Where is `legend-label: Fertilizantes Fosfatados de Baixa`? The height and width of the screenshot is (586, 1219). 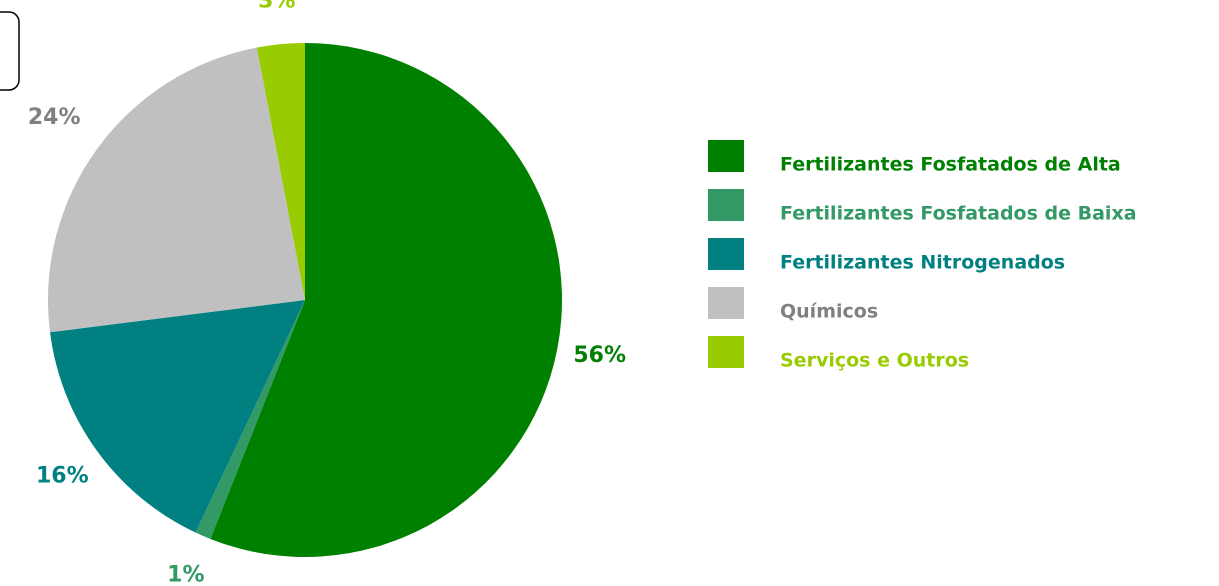
legend-label: Fertilizantes Fosfatados de Baixa is located at coordinates (958, 214).